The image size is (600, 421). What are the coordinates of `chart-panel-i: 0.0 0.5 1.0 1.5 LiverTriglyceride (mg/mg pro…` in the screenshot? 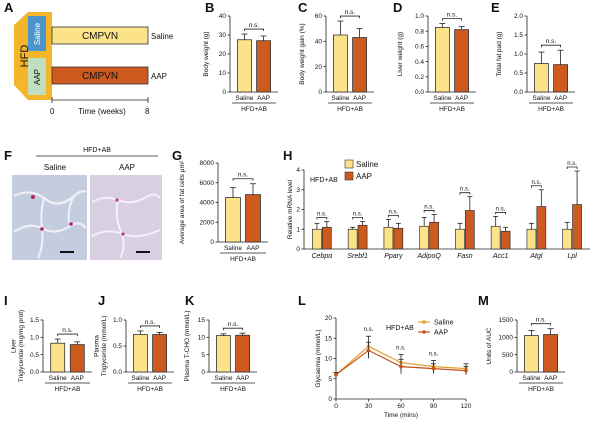 It's located at (51, 351).